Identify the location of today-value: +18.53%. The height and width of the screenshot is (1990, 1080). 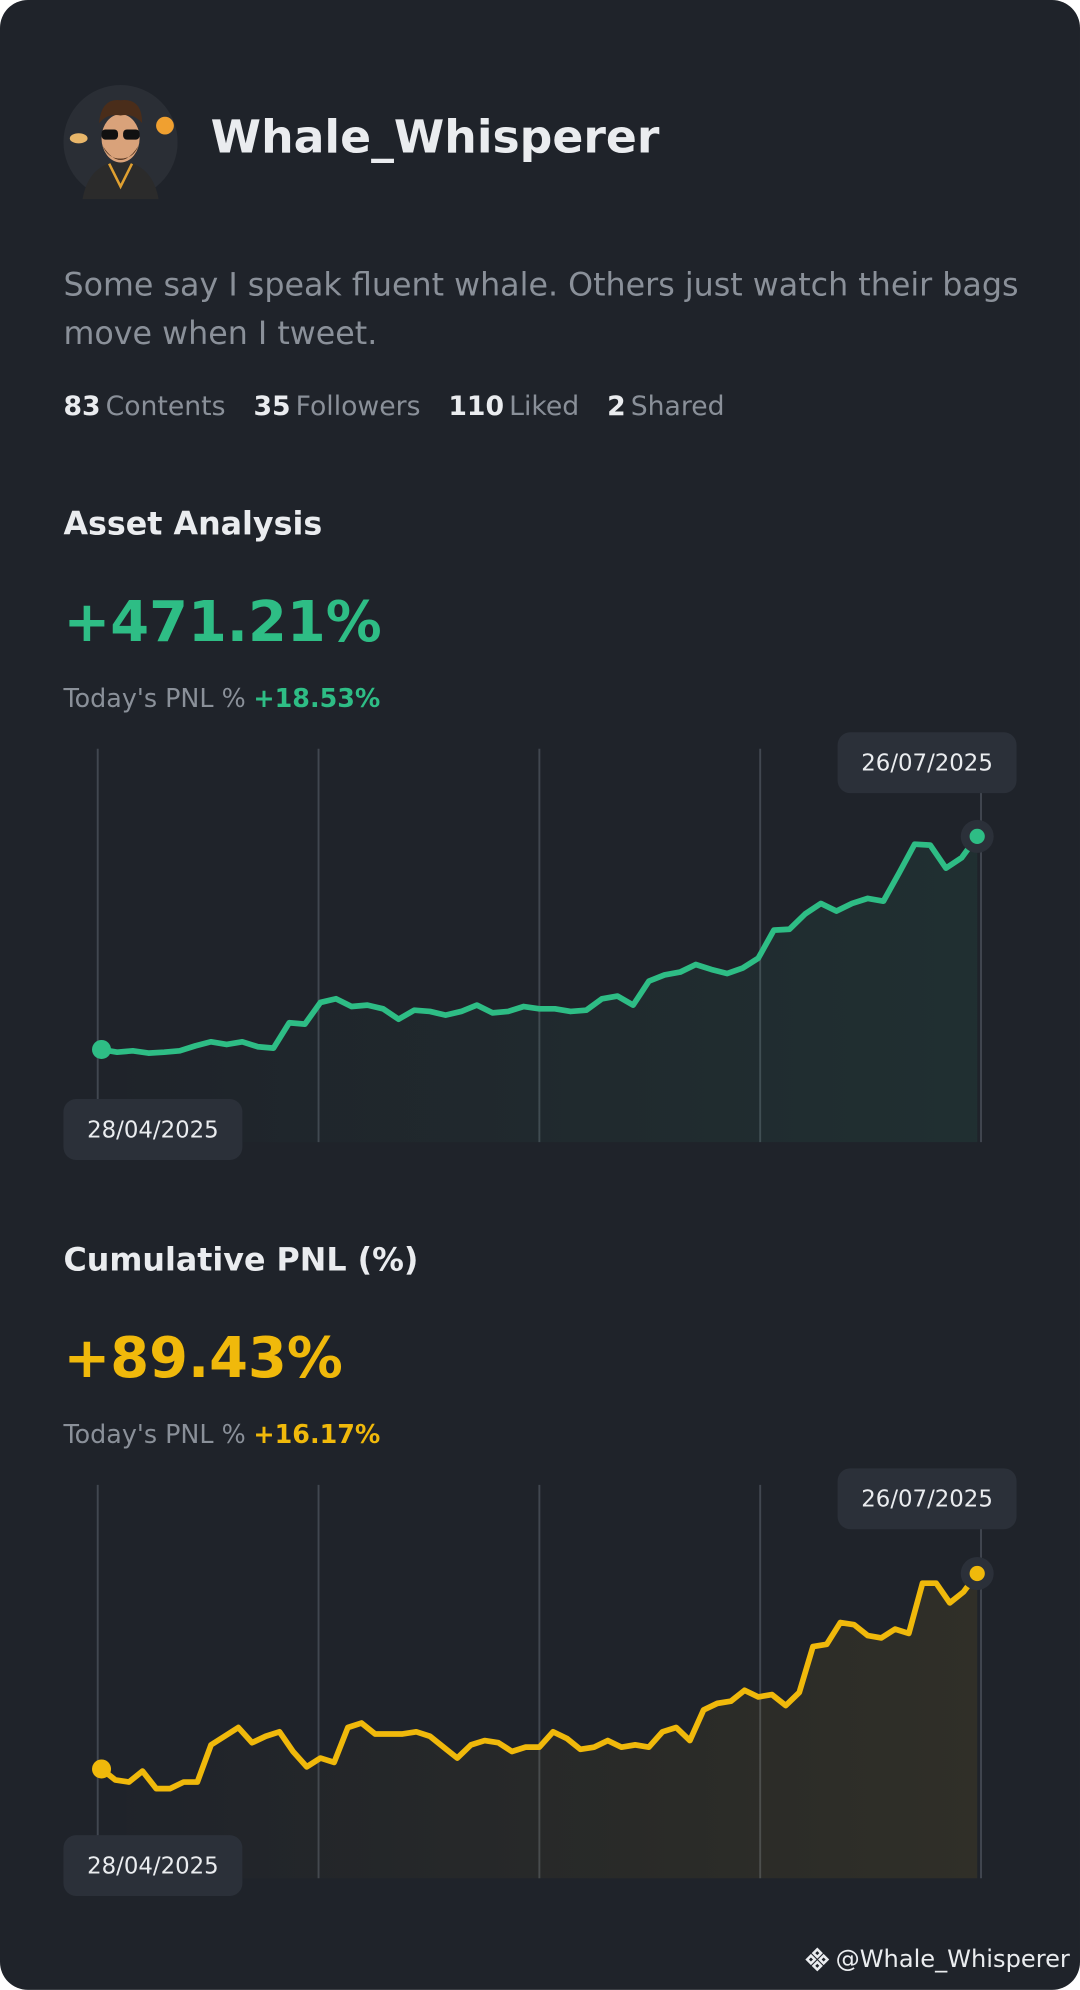
(317, 698).